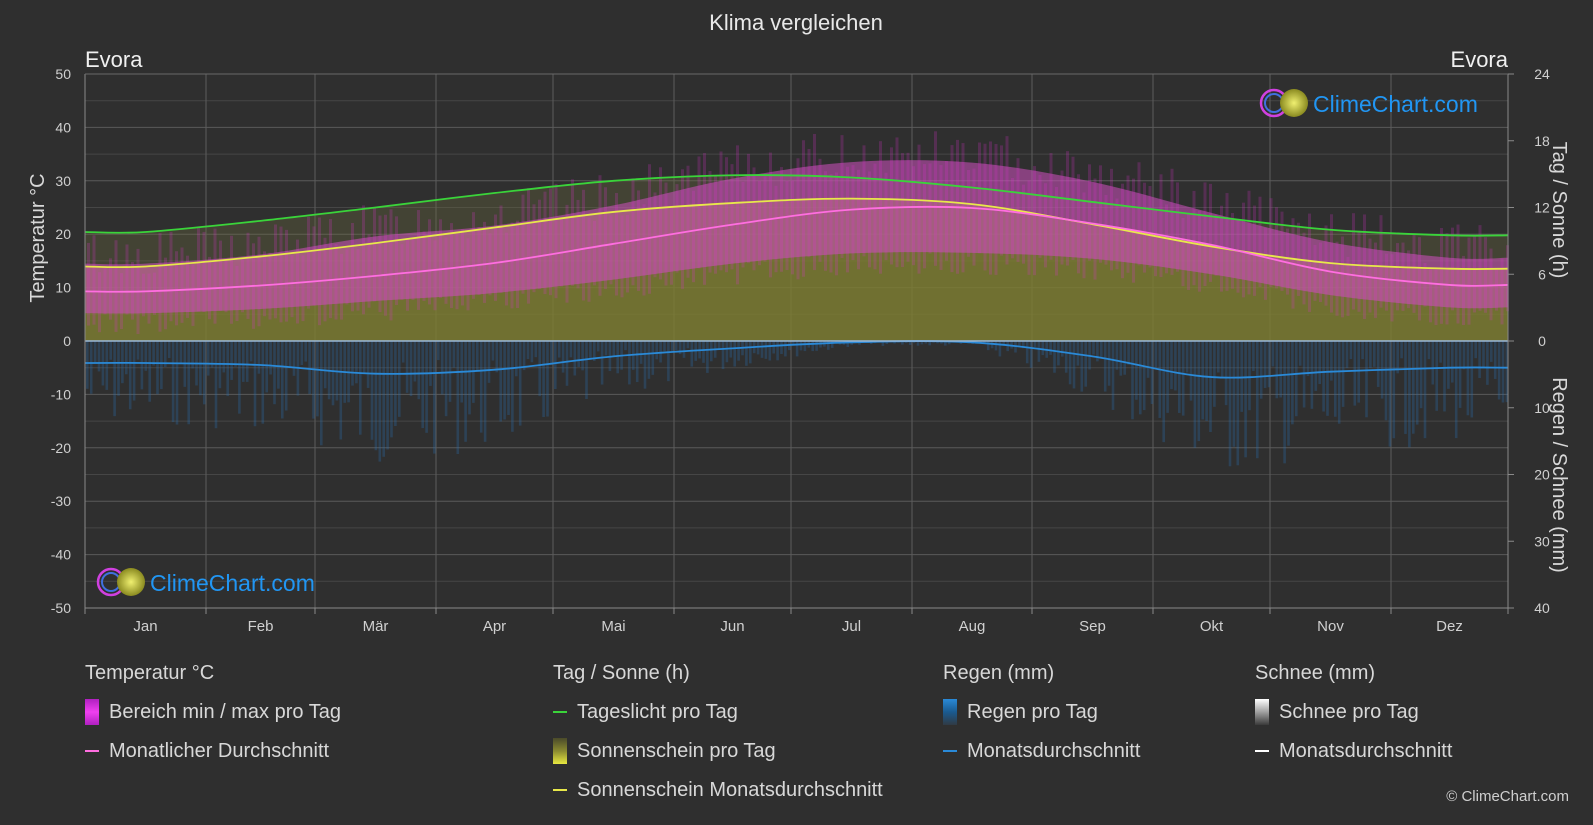 The height and width of the screenshot is (825, 1593). I want to click on legend-item-rain-avg: Monatsdurchschnitt, so click(1041, 751).